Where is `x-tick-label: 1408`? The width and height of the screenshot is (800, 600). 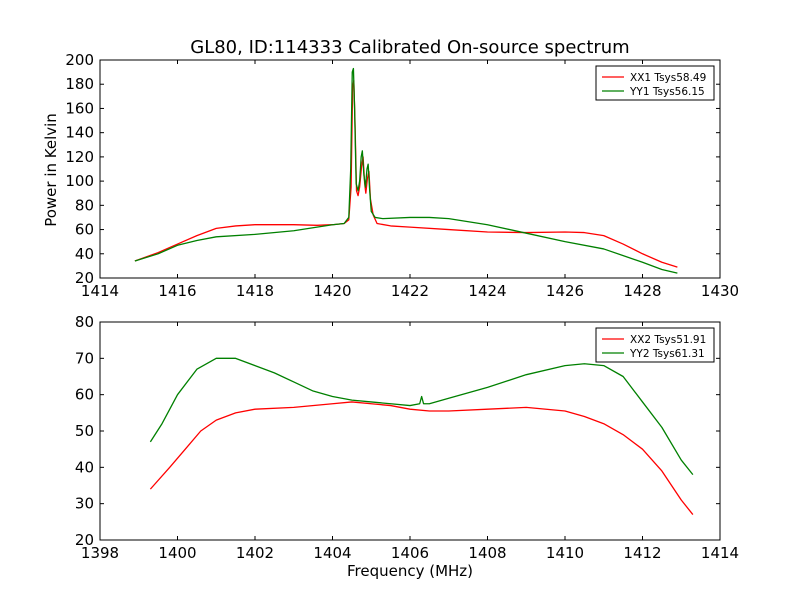
x-tick-label: 1408 is located at coordinates (487, 553).